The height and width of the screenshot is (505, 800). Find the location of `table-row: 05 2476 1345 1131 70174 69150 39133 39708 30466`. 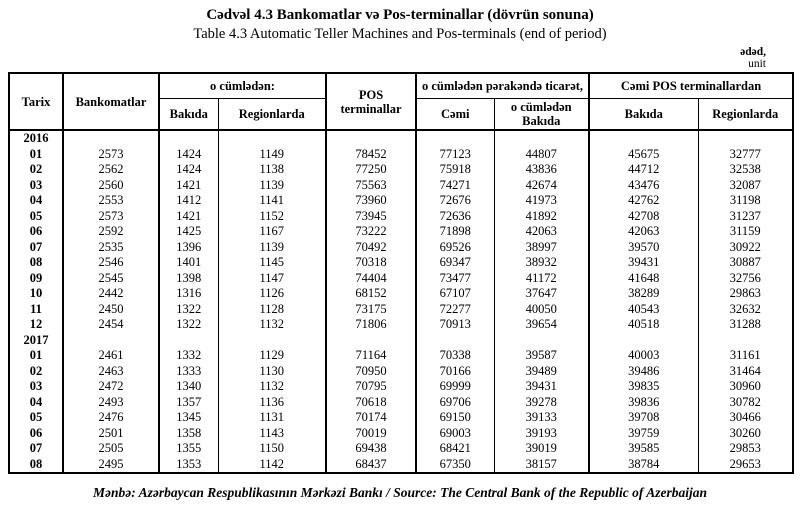

table-row: 05 2476 1345 1131 70174 69150 39133 39708 30466 is located at coordinates (401, 418).